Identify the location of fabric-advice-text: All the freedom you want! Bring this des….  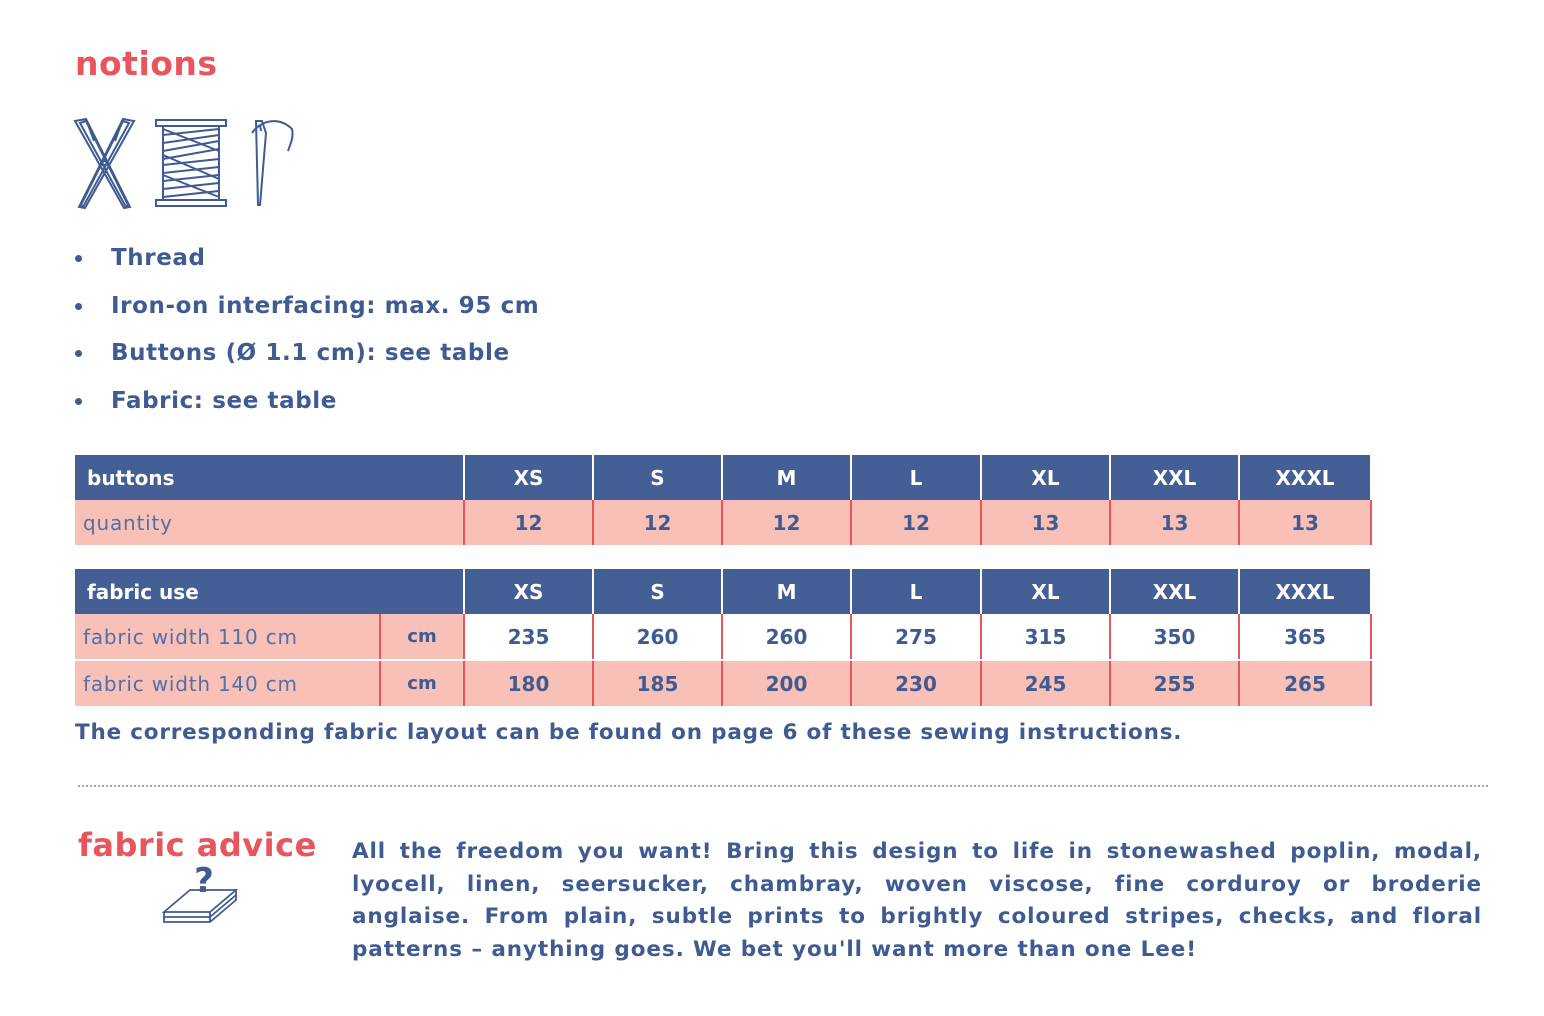
(917, 900).